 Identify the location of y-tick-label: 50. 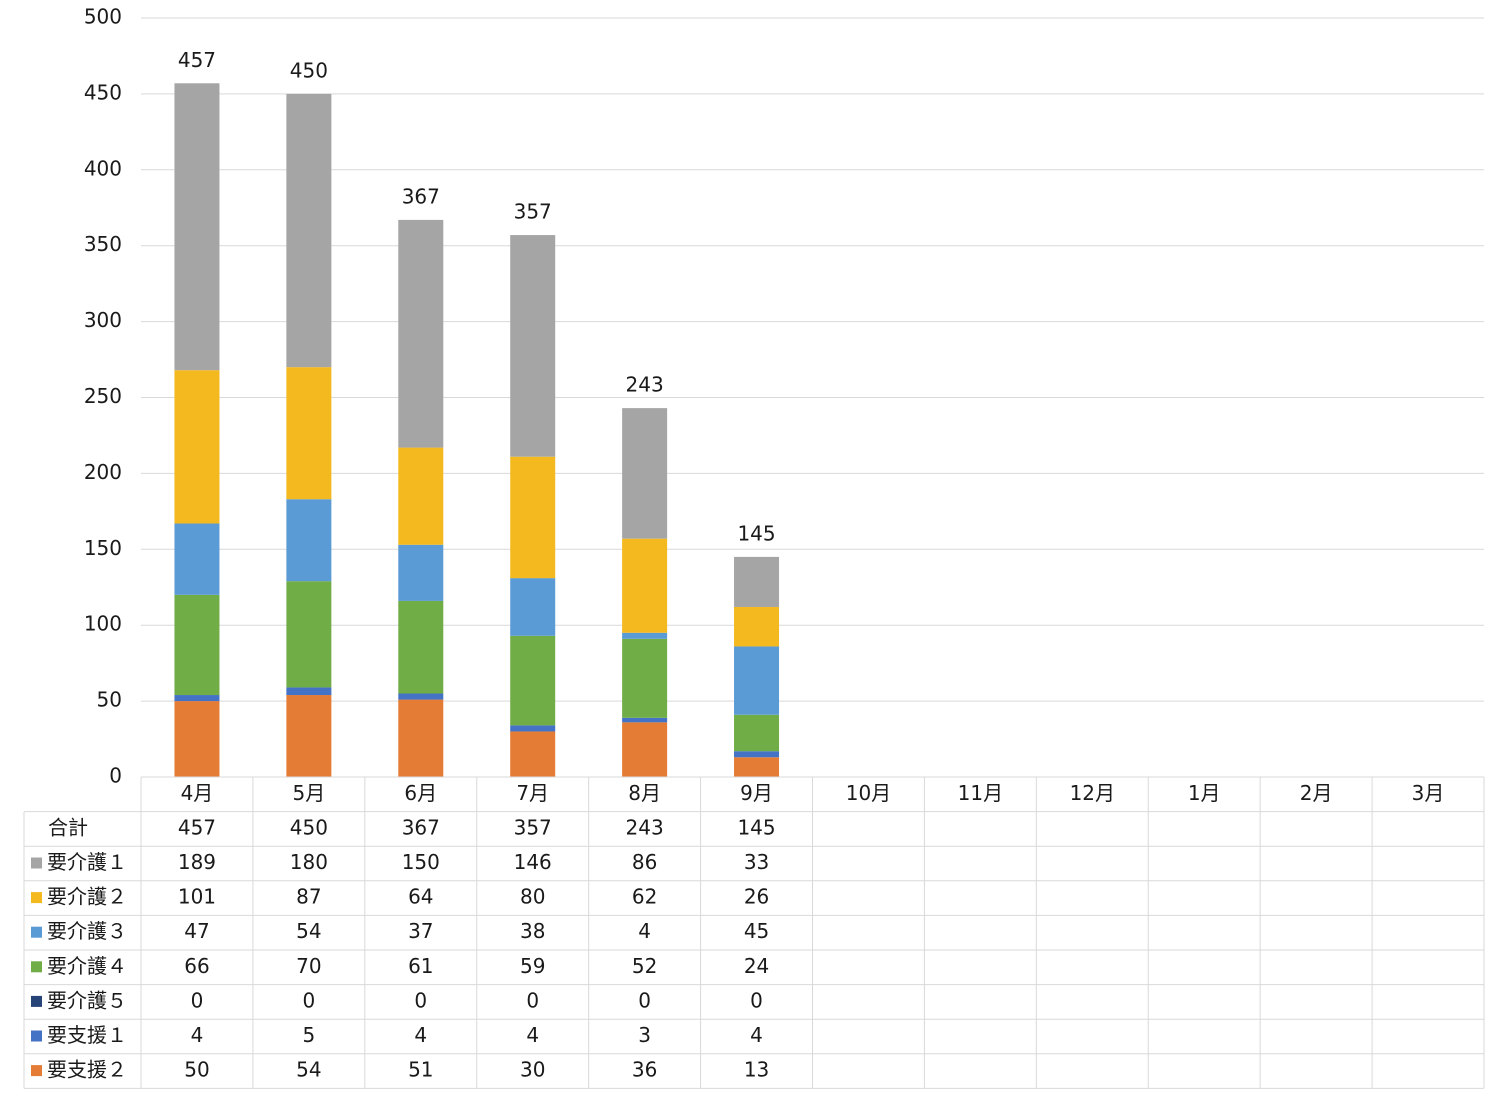
(109, 700).